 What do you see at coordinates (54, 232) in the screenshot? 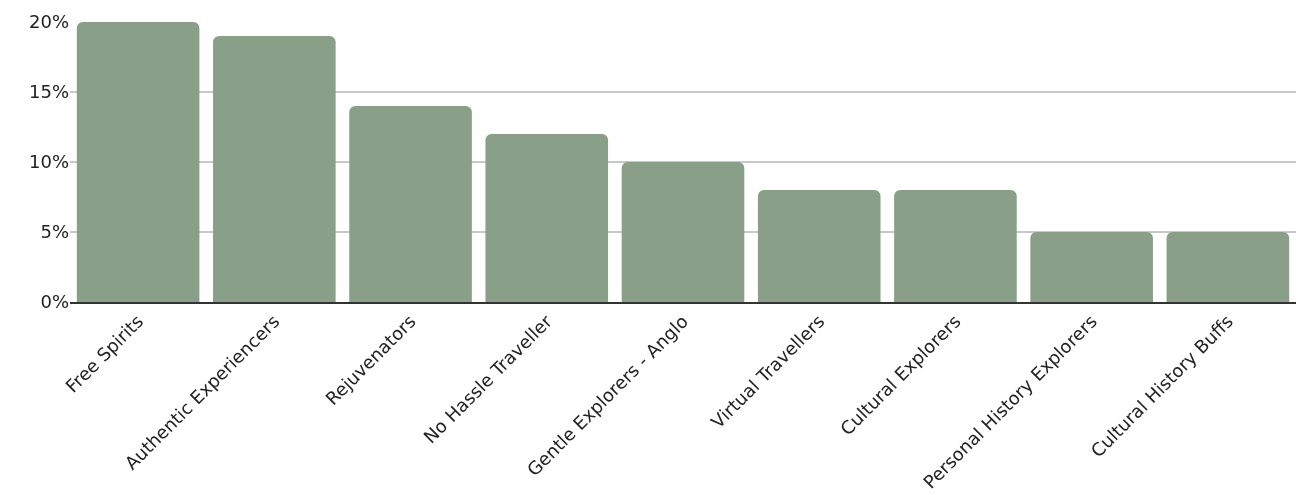
I see `y-tick-label: 5%` at bounding box center [54, 232].